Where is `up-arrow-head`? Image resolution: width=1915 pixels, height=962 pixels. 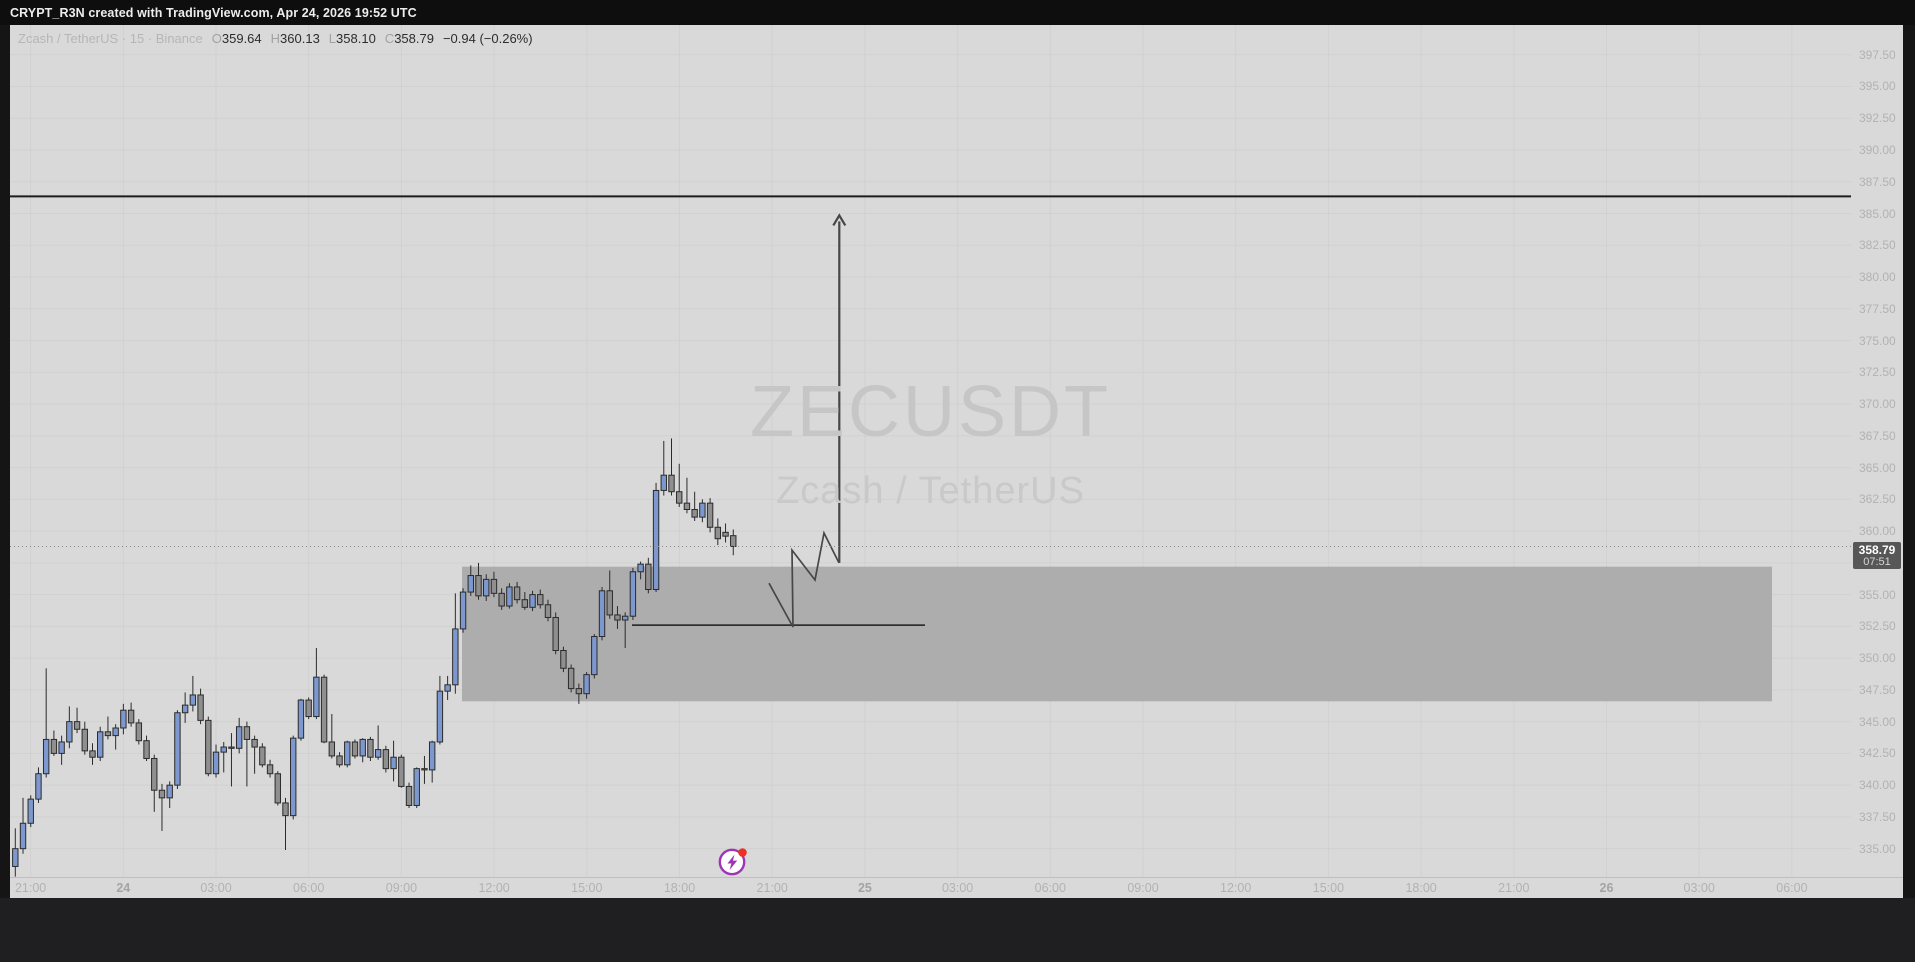 up-arrow-head is located at coordinates (839, 219).